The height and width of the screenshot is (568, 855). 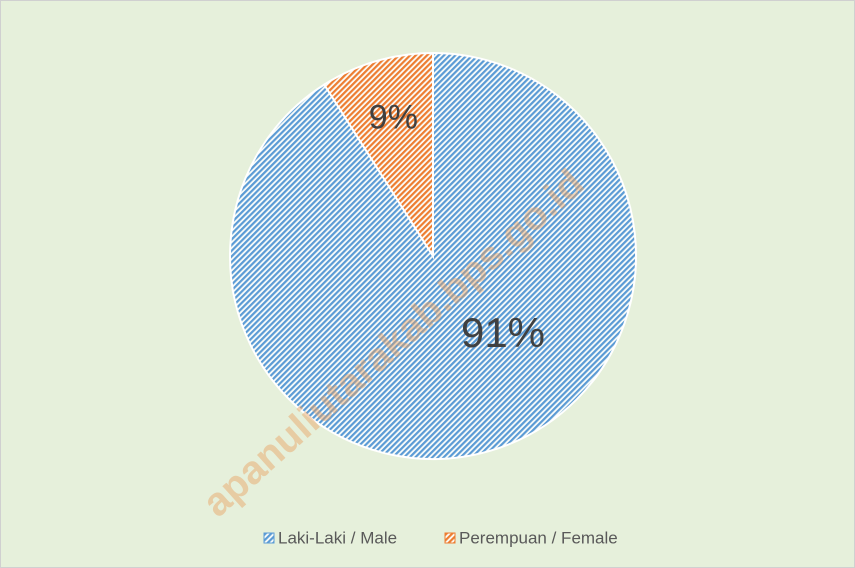 I want to click on data-label: 9%, so click(x=393, y=118).